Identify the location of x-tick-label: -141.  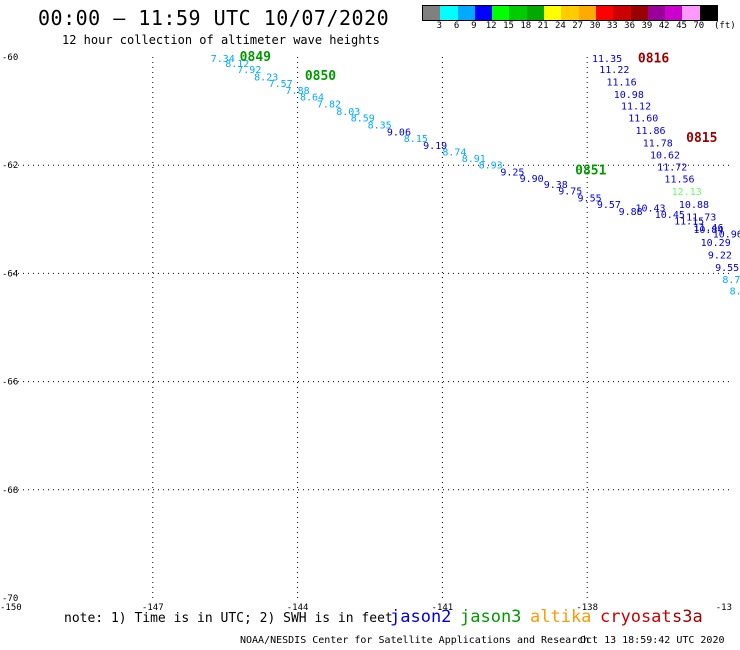
(443, 608).